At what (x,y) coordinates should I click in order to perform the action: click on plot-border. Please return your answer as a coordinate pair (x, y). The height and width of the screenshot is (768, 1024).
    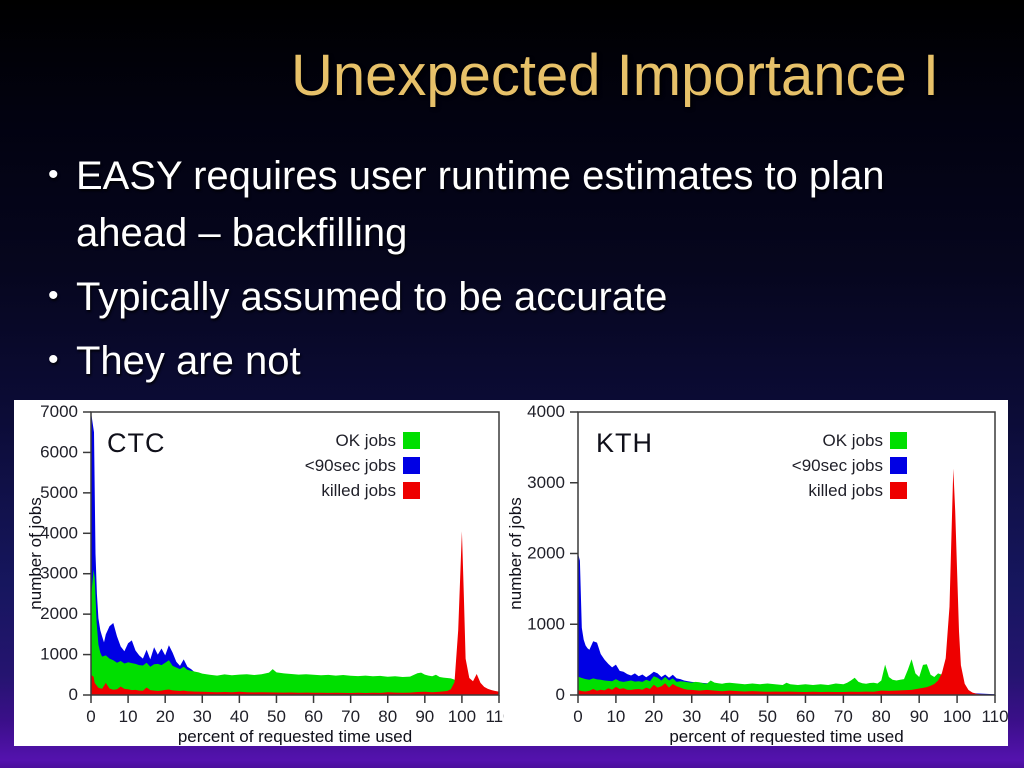
    Looking at the image, I should click on (295, 553).